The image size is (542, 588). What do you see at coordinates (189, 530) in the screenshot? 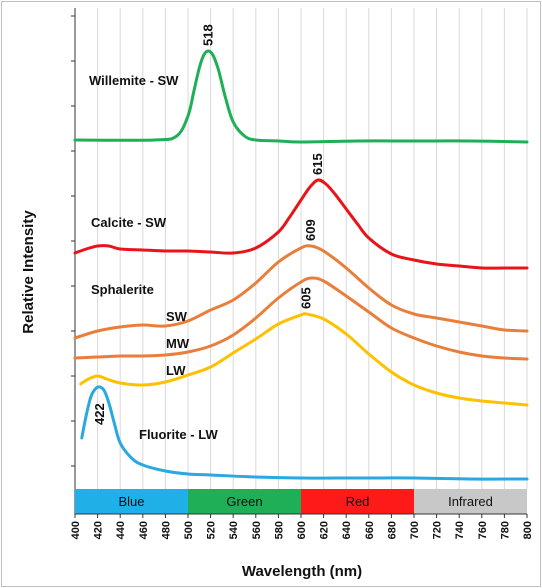
I see `x-tick-label-500: 500` at bounding box center [189, 530].